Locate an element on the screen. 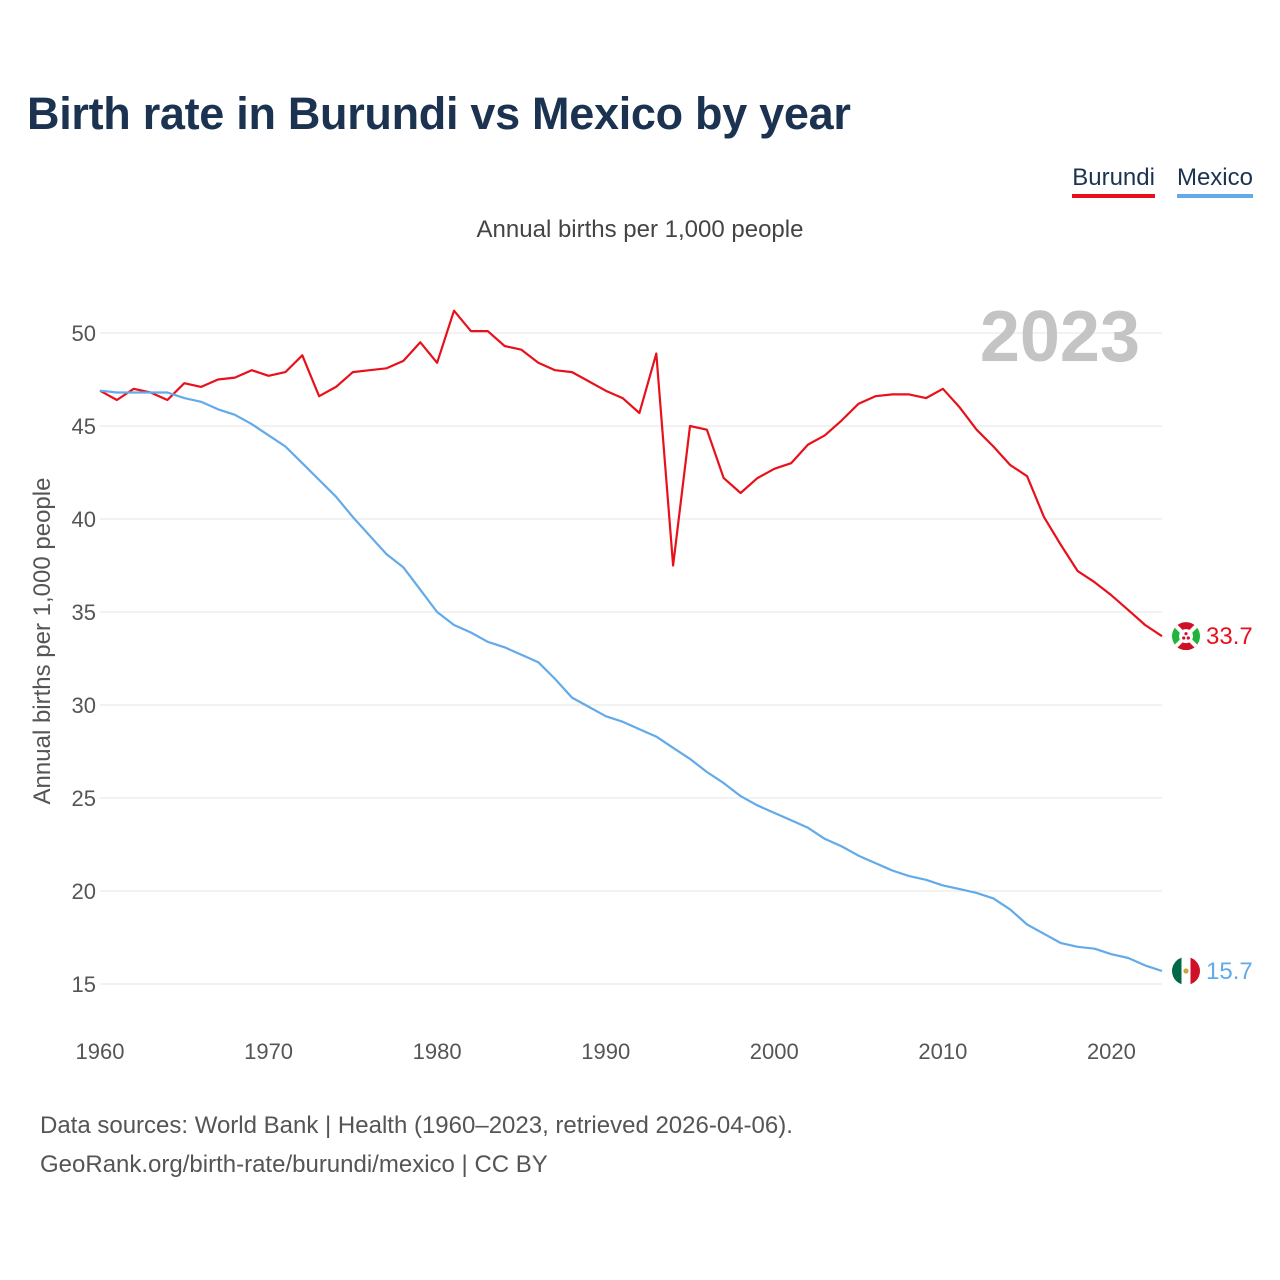  flag-icon-burundi is located at coordinates (1186, 636).